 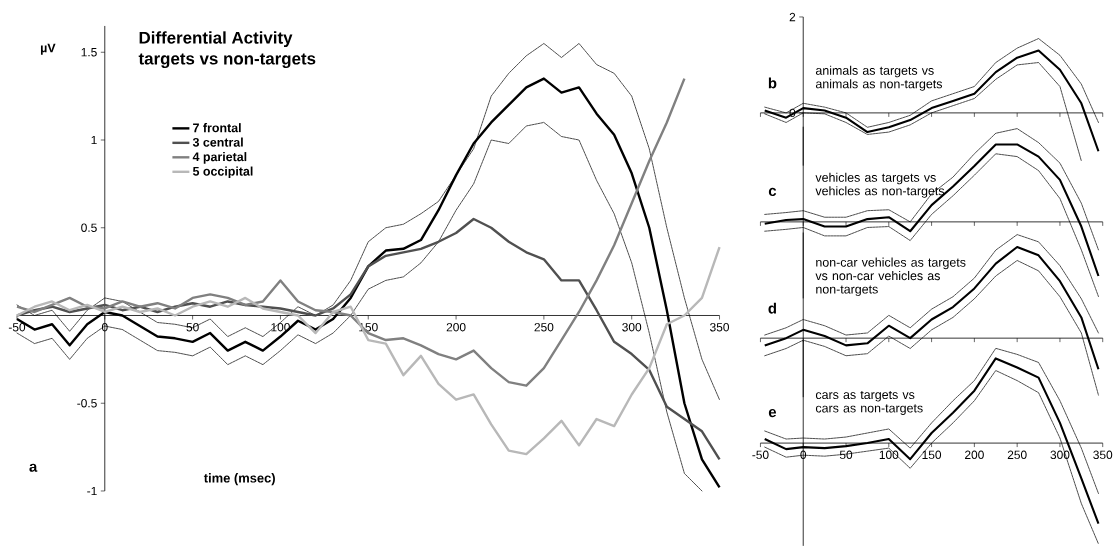 I want to click on legend-label: 7 frontal, so click(x=217, y=128).